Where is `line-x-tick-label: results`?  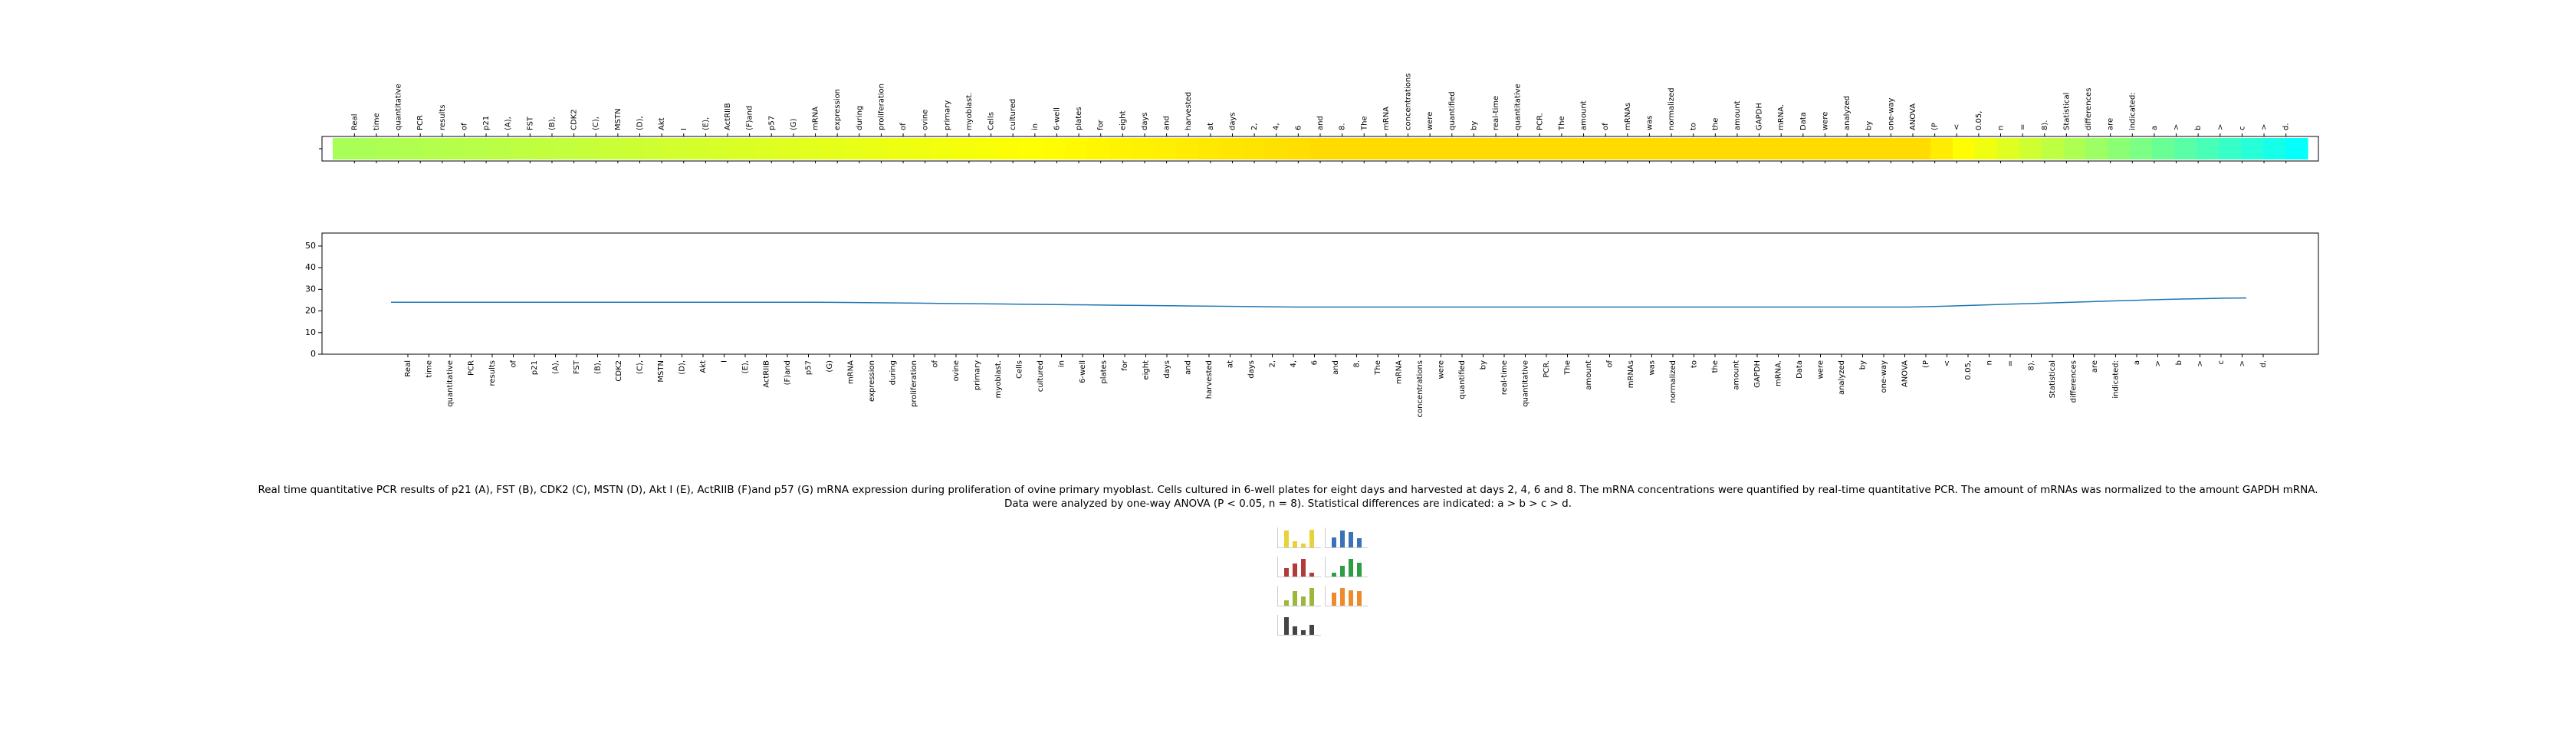
line-x-tick-label: results is located at coordinates (493, 373).